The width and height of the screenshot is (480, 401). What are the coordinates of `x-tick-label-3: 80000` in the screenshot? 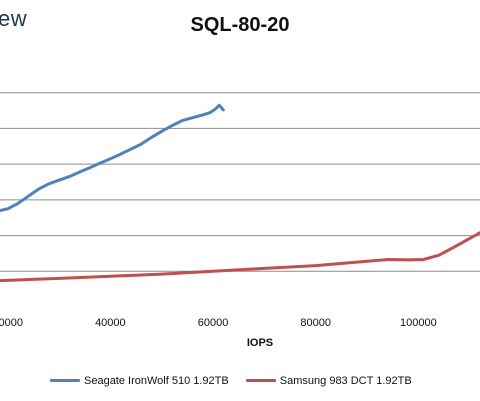 It's located at (315, 323).